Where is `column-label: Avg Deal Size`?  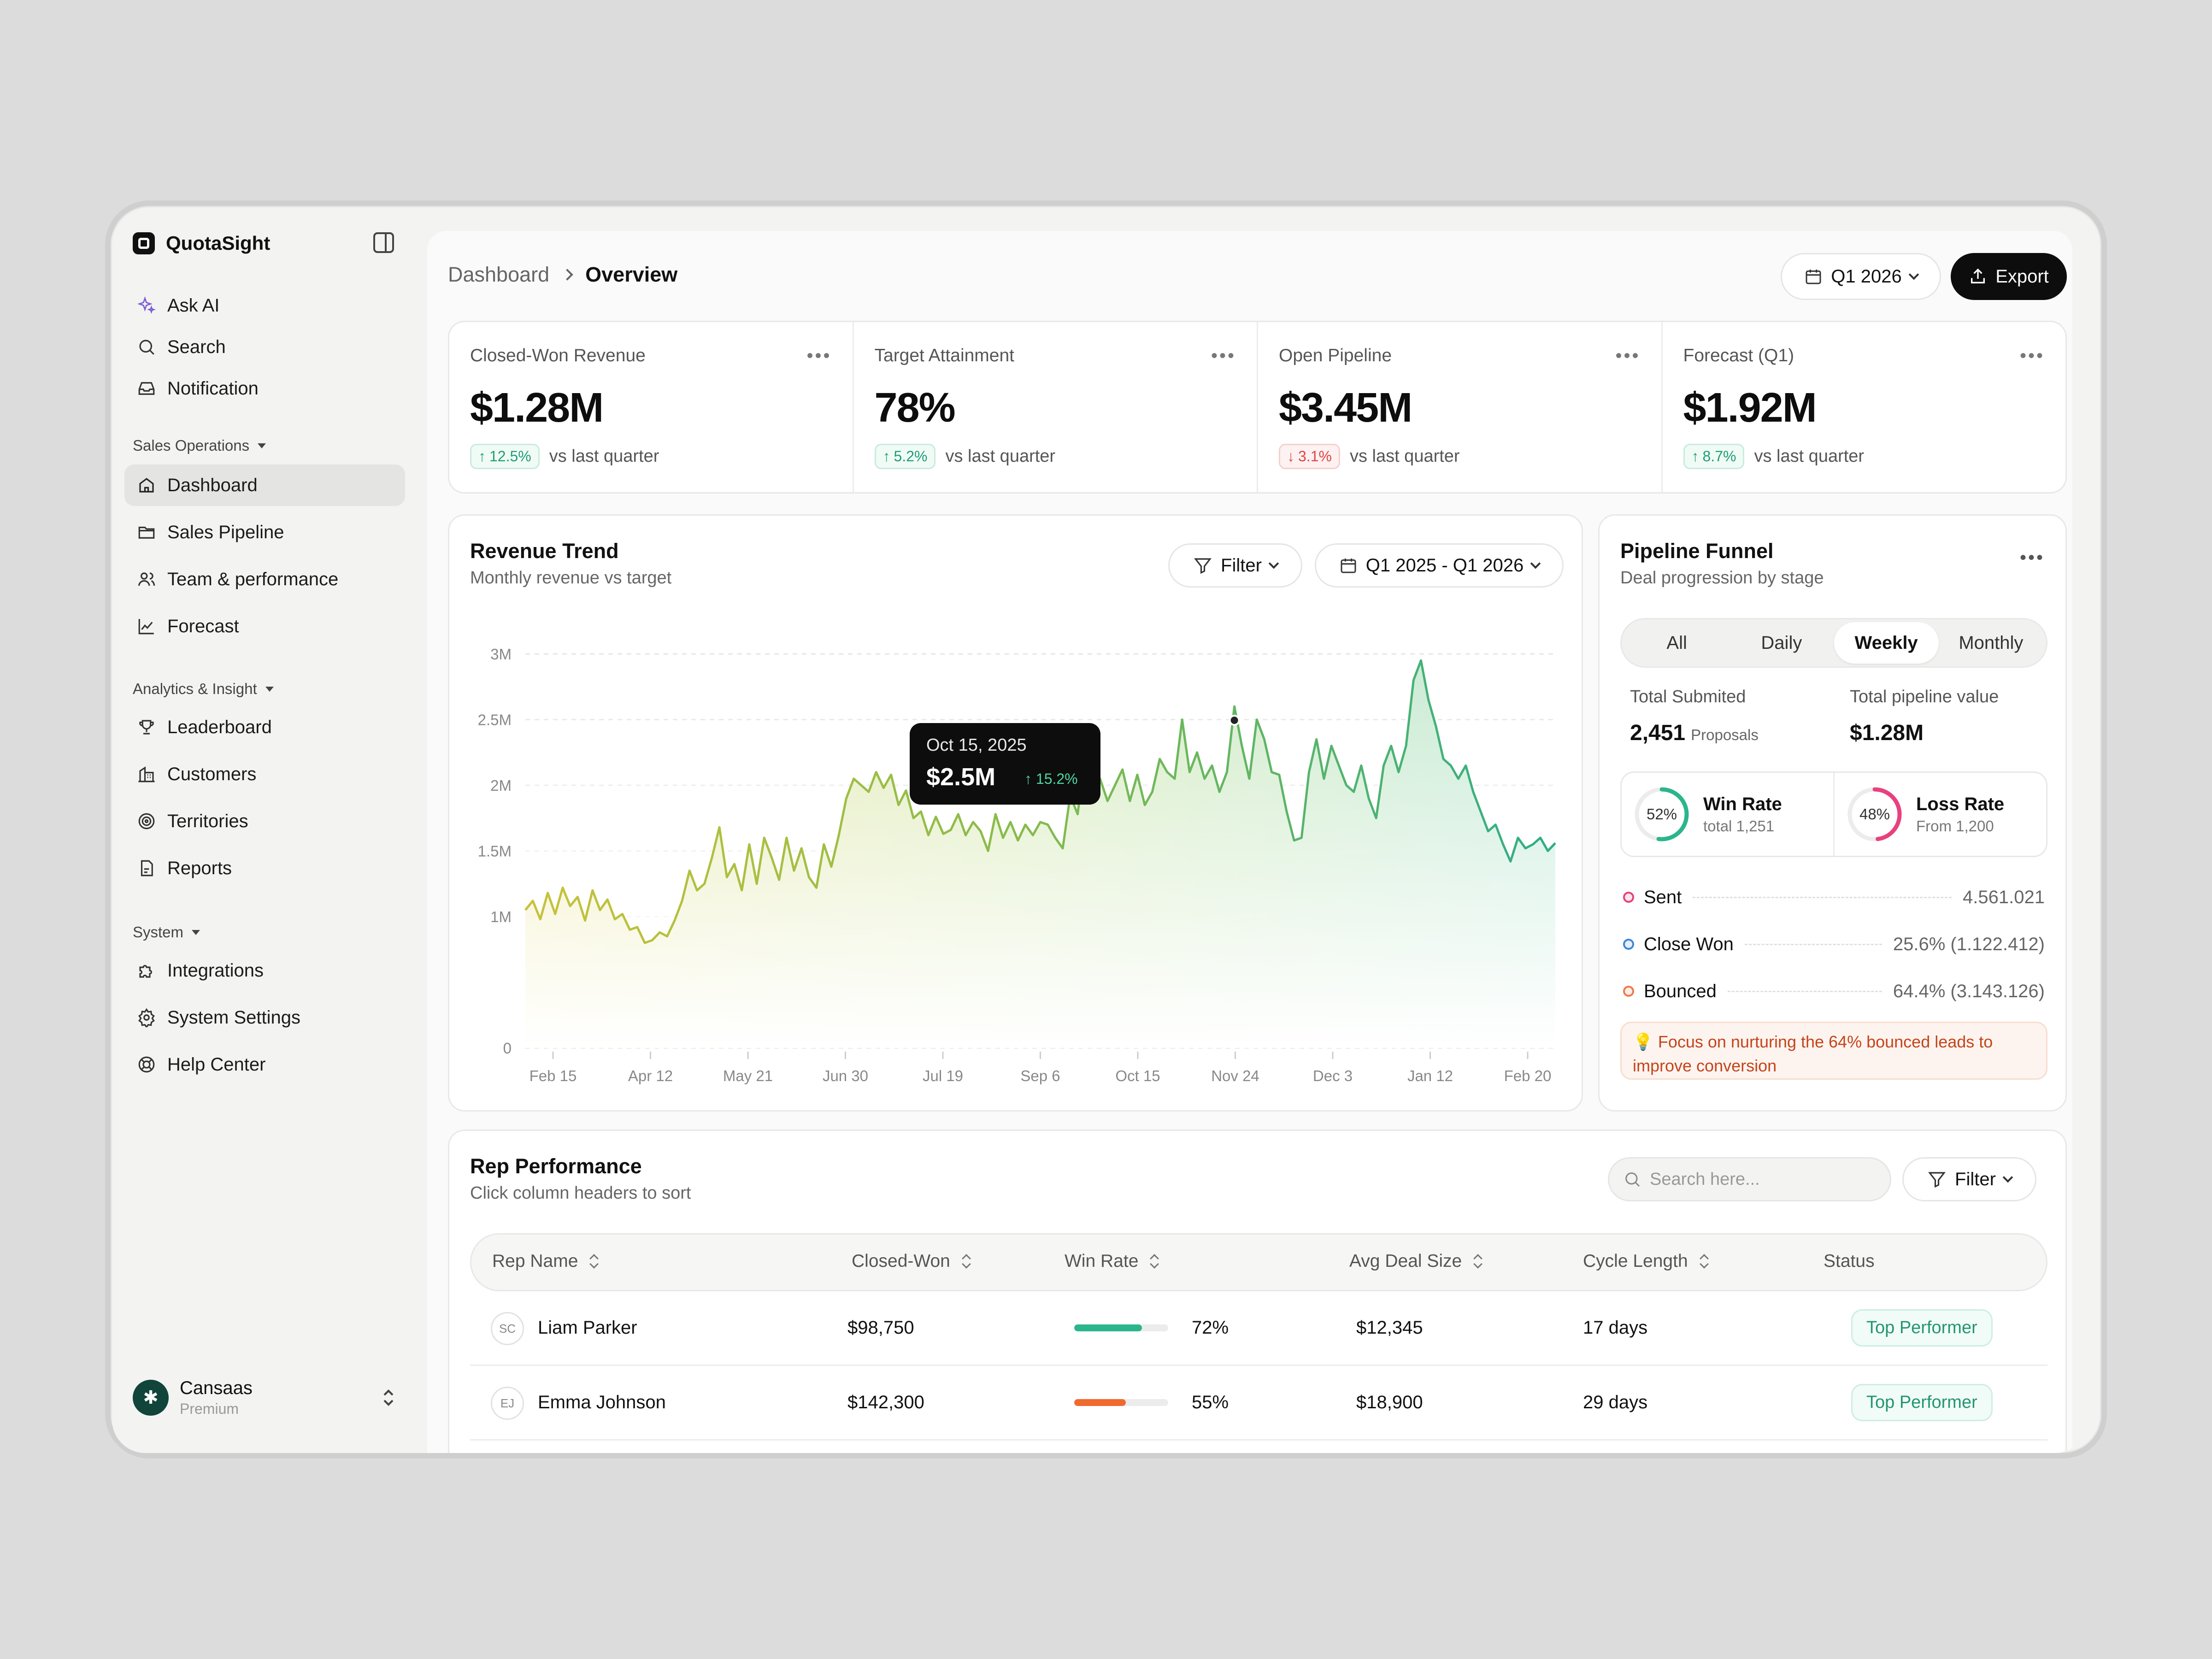
column-label: Avg Deal Size is located at coordinates (1405, 1261).